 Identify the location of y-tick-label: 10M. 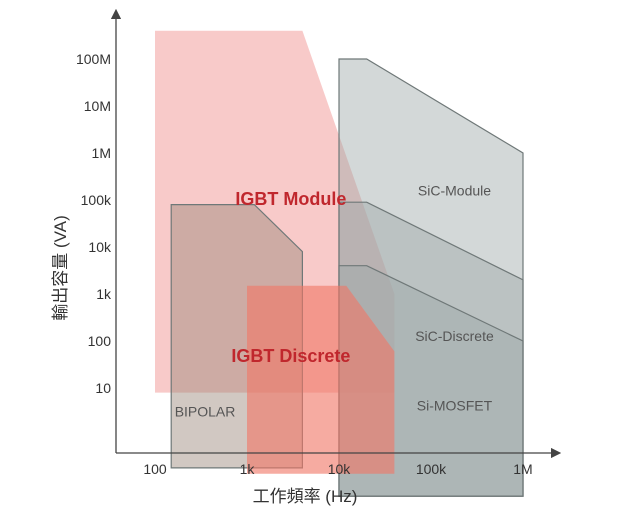
(97, 106).